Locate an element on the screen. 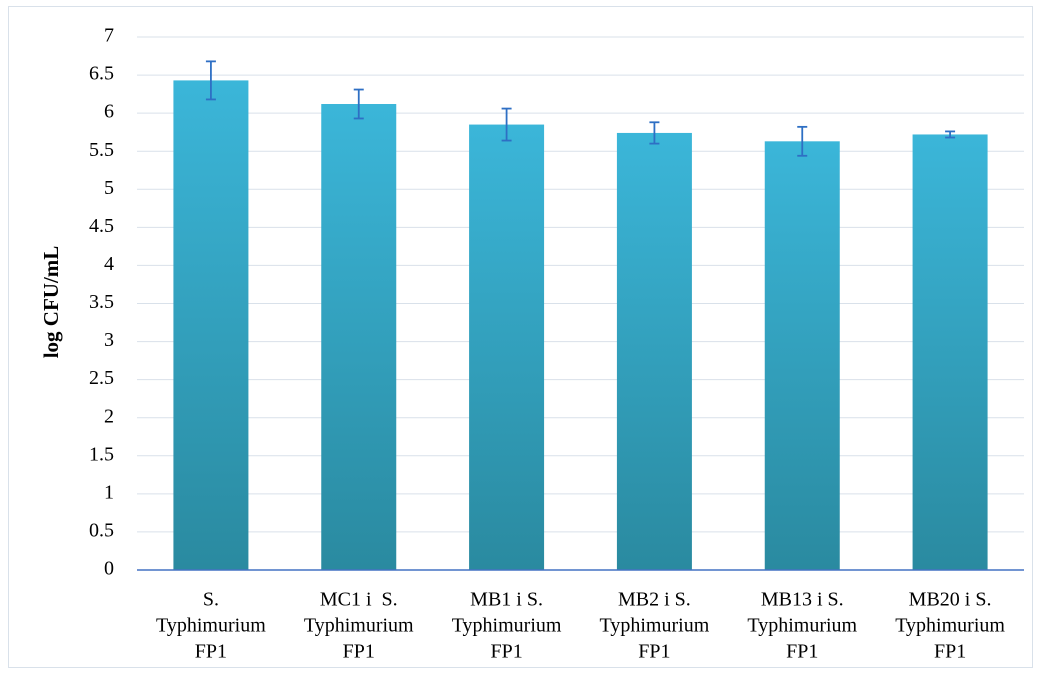 This screenshot has width=1043, height=677. x-category-label: MB20 i S. is located at coordinates (950, 600).